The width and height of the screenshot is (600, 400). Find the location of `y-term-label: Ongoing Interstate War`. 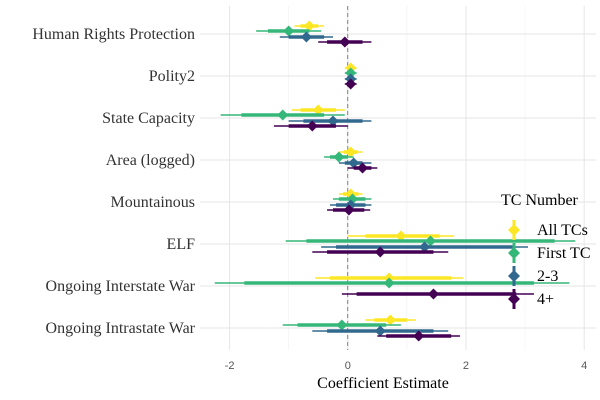

y-term-label: Ongoing Interstate War is located at coordinates (121, 286).